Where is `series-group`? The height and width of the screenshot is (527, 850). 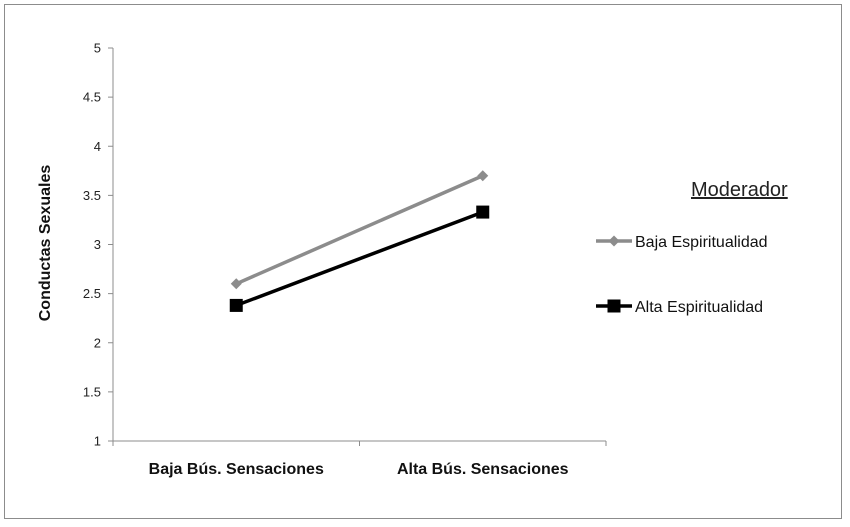
series-group is located at coordinates (359, 241).